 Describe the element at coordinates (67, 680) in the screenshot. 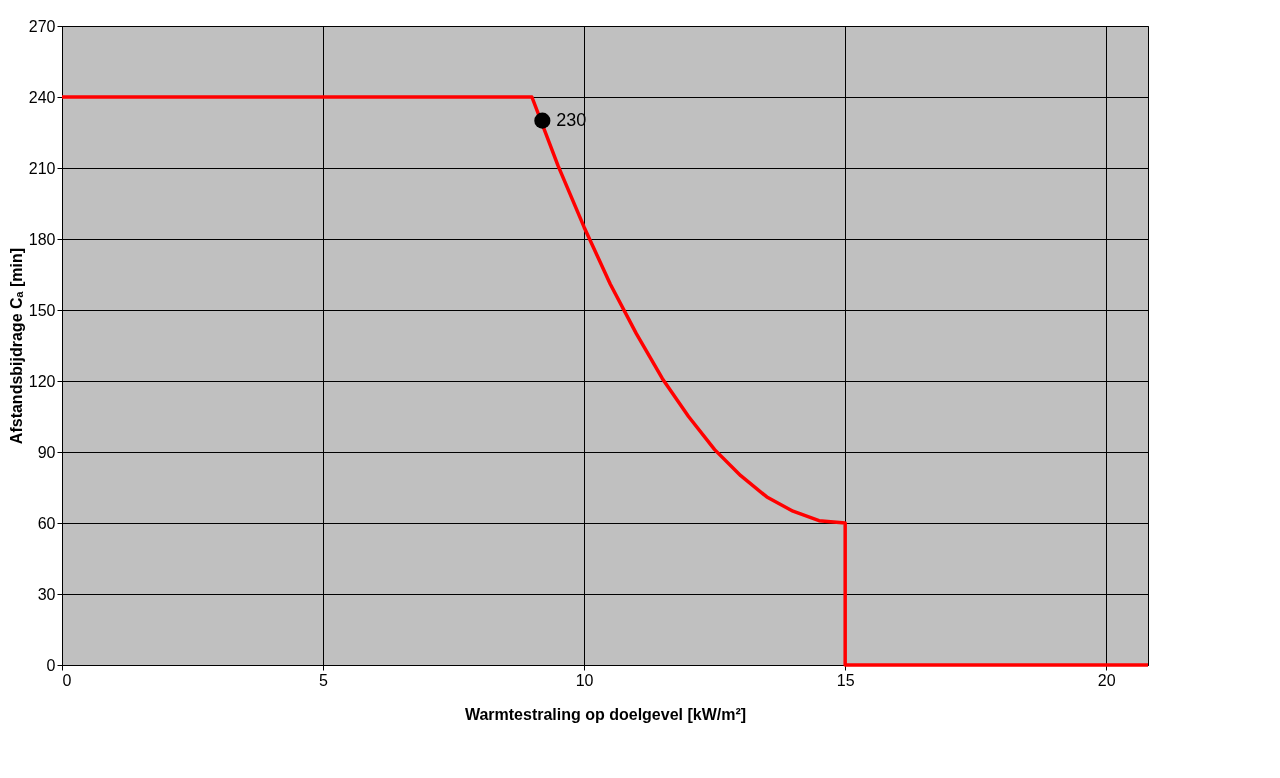

I see `x-tick-label: 0` at that location.